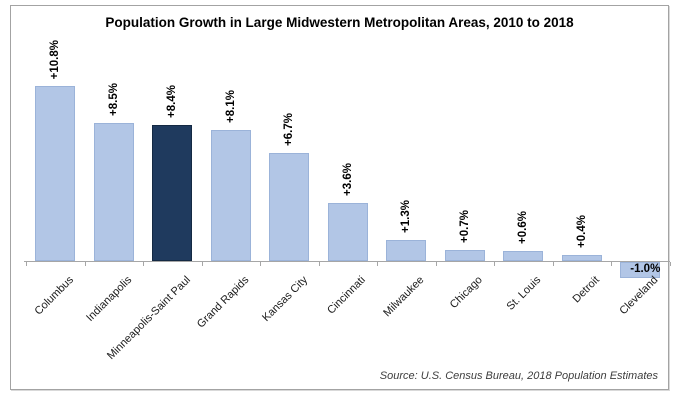 The image size is (683, 402). I want to click on bar-value-label: +1.3%, so click(406, 216).